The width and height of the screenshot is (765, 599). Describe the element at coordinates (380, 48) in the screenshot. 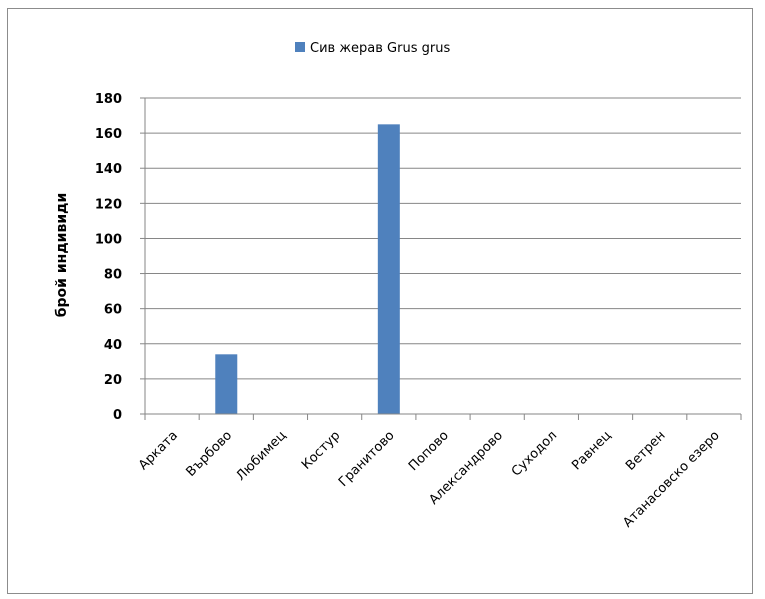

I see `legend-label: Сив жерав Grus grus` at that location.